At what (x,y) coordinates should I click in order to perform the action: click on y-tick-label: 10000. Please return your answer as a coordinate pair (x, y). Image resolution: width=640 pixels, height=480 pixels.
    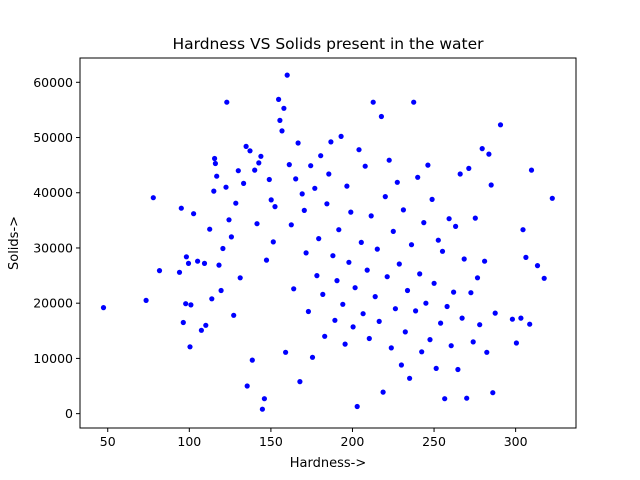
    Looking at the image, I should click on (53, 358).